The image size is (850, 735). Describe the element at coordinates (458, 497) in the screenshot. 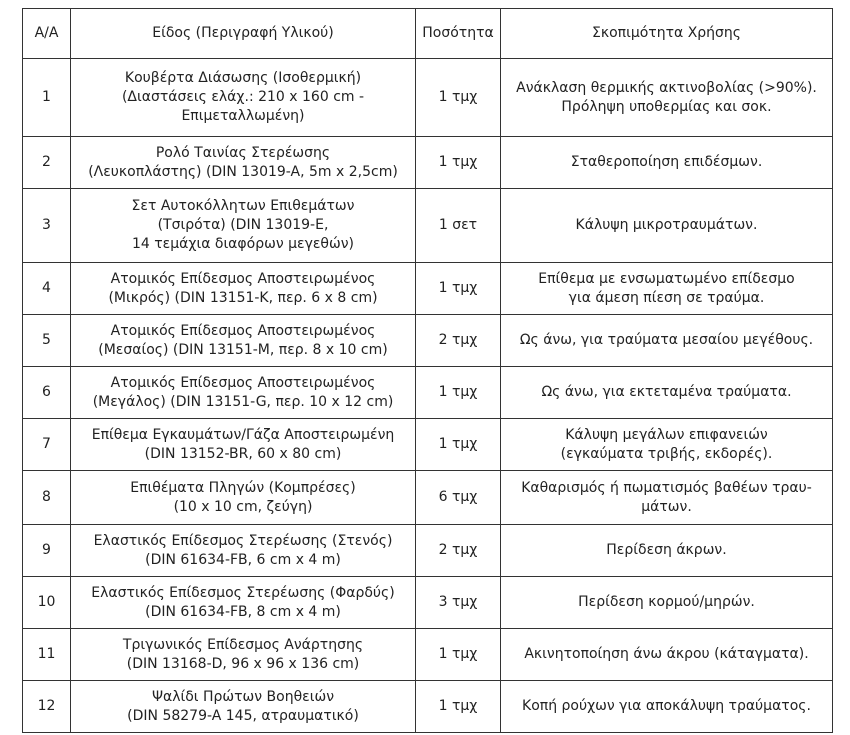

I see `cell-text: 6 τμχ` at that location.